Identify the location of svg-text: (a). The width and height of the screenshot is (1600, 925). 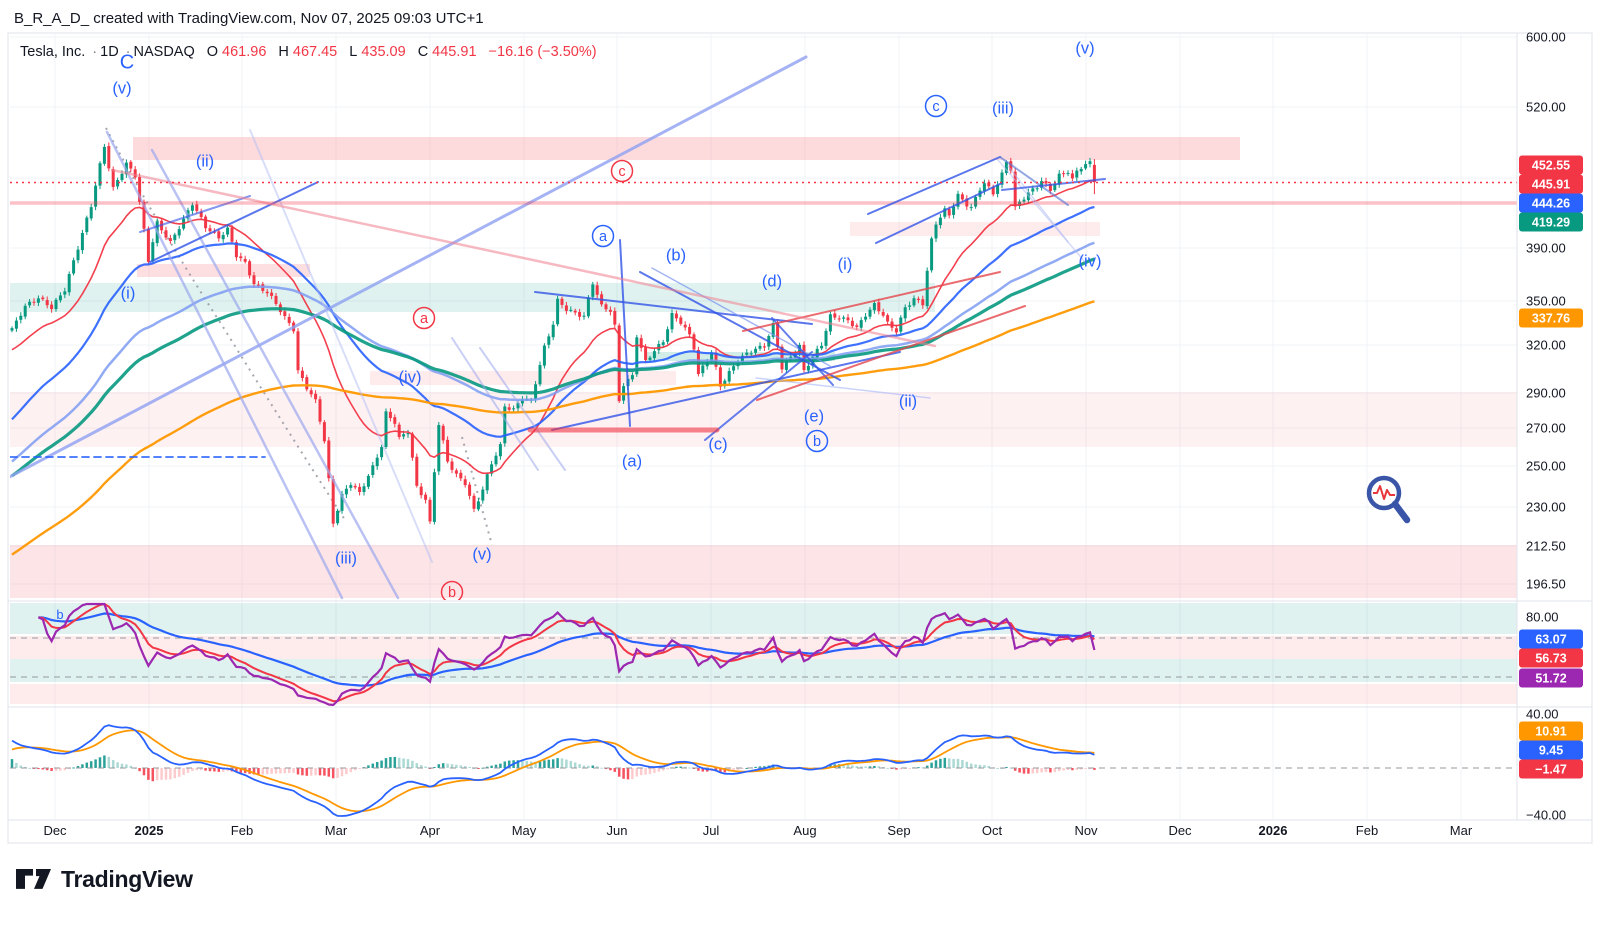
(632, 462).